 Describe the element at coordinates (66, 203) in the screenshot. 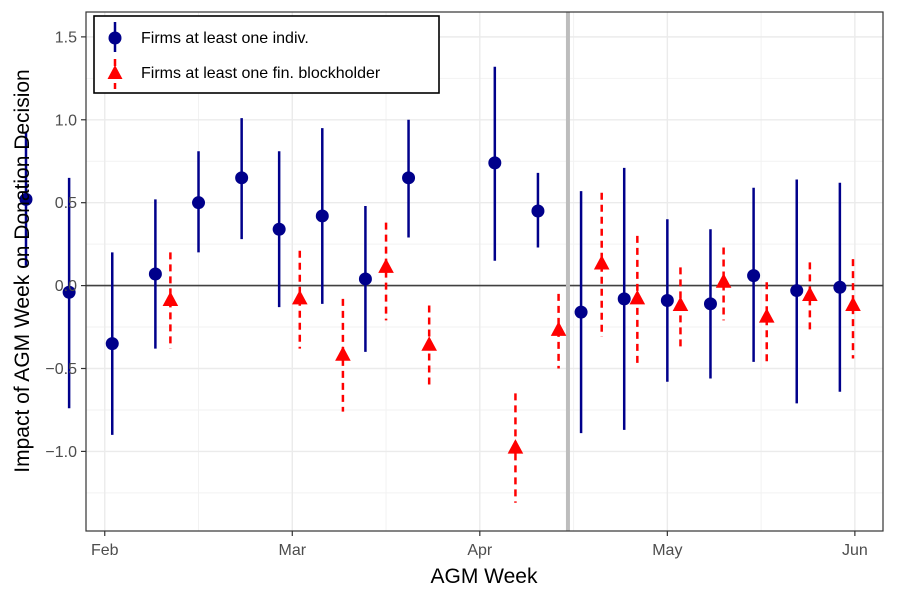

I see `y-tick-label: 0.5` at that location.